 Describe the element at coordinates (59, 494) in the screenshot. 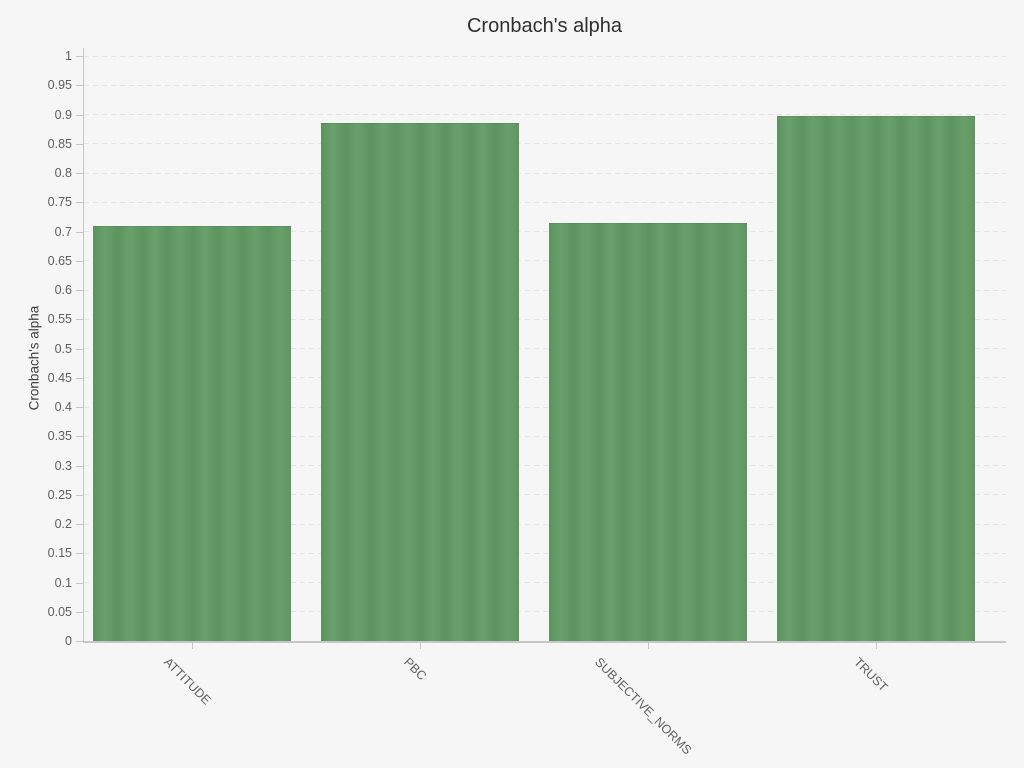

I see `y-axis-tick-label: 0.25` at that location.